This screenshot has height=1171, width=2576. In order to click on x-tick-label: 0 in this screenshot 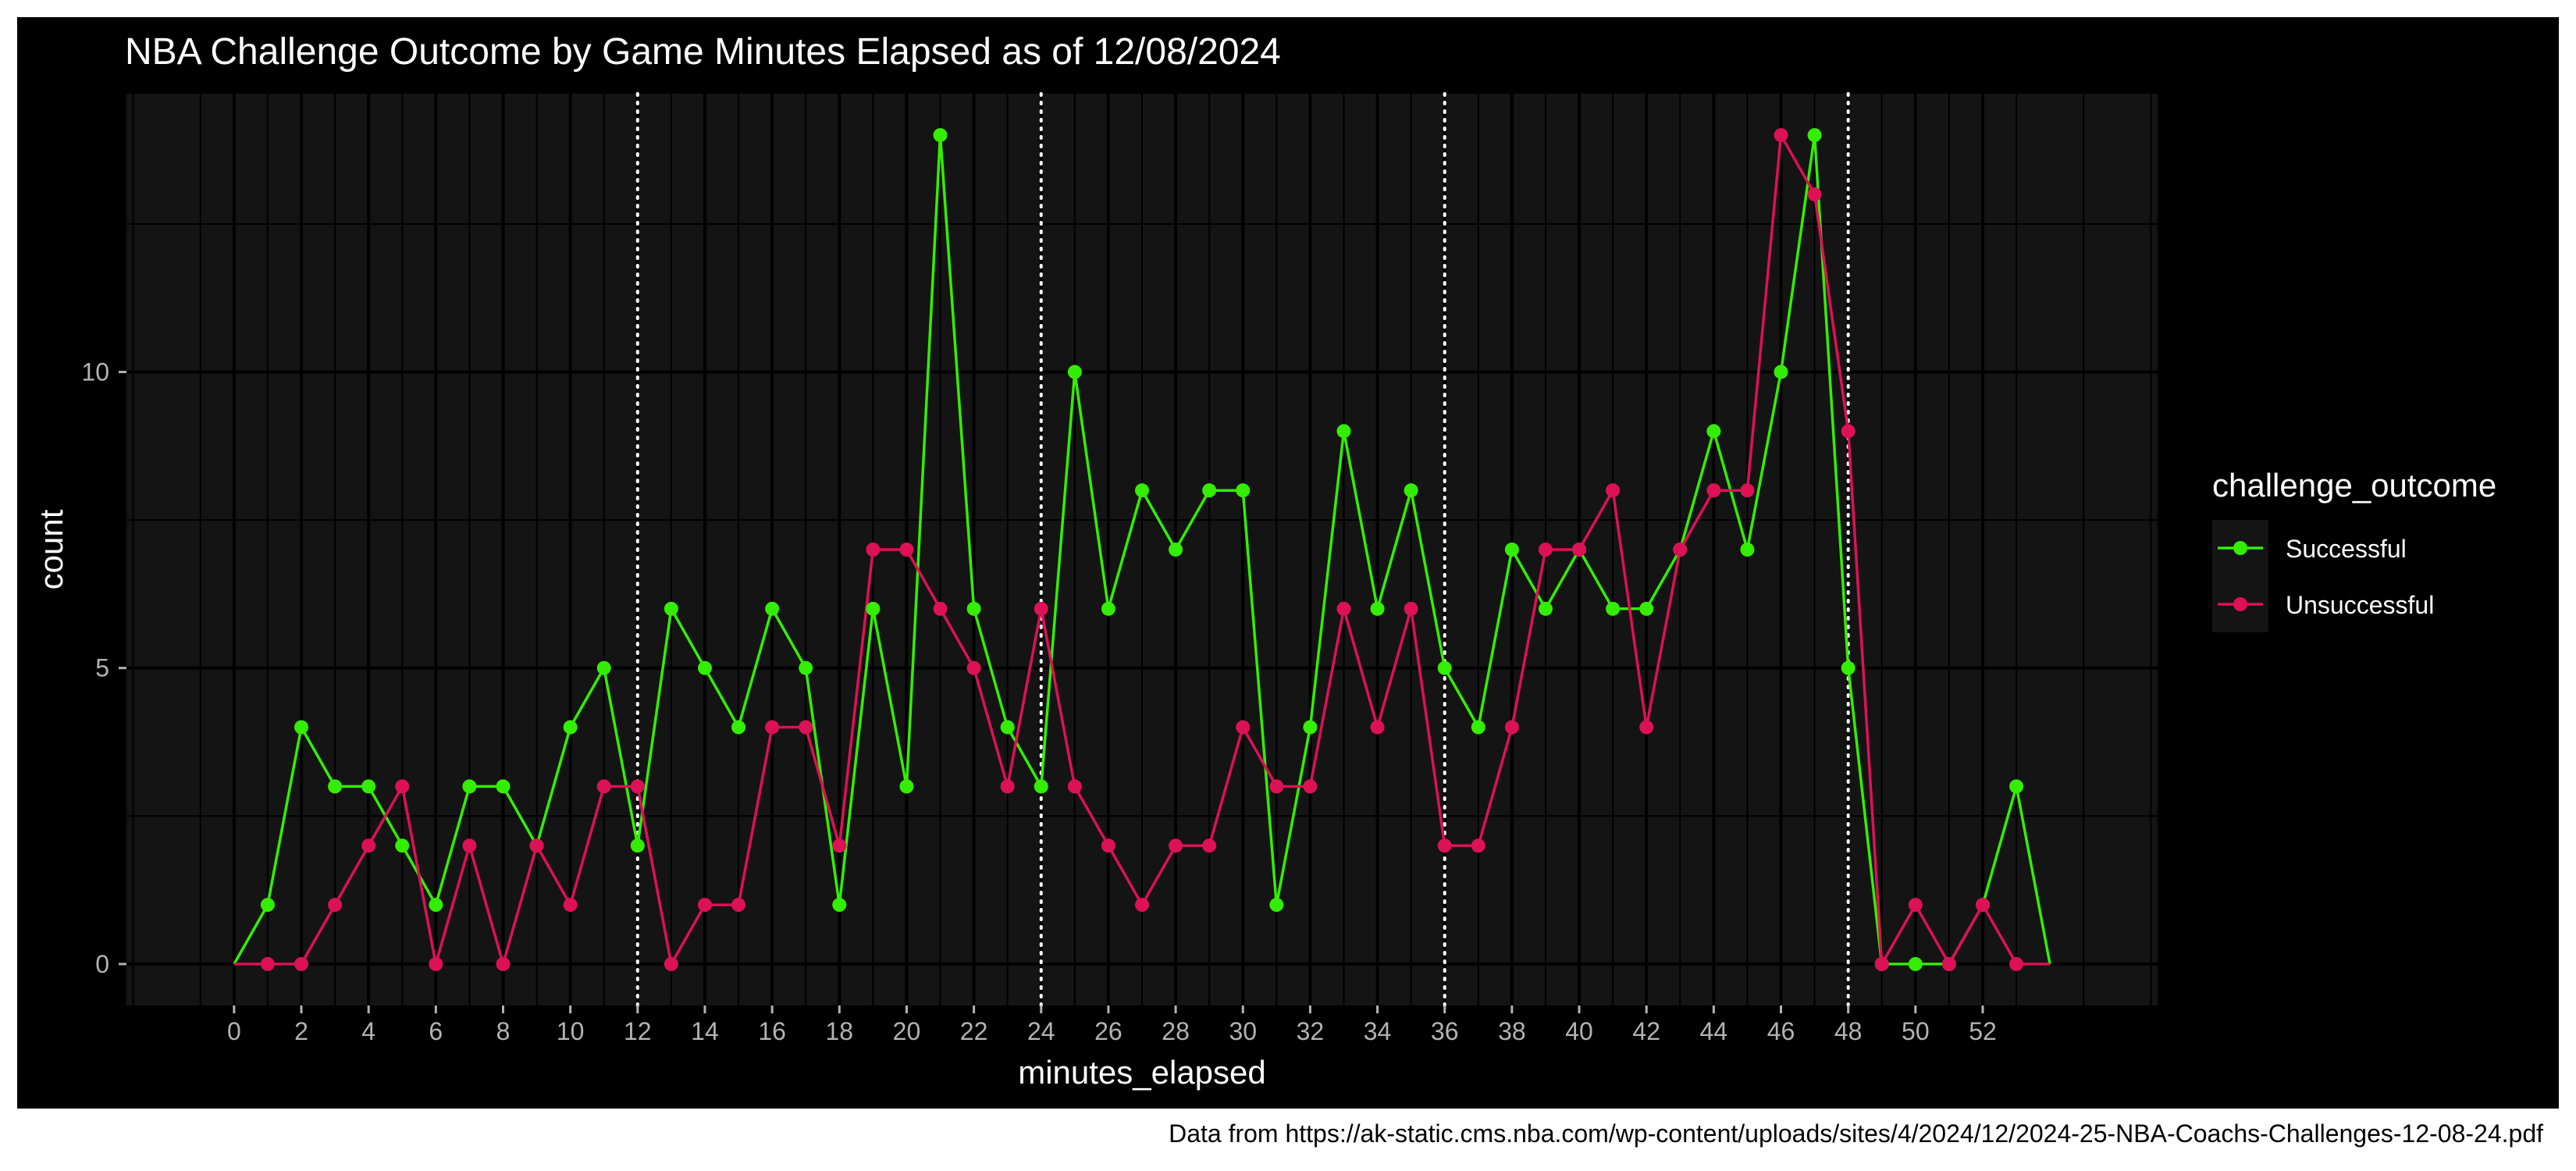, I will do `click(234, 1031)`.